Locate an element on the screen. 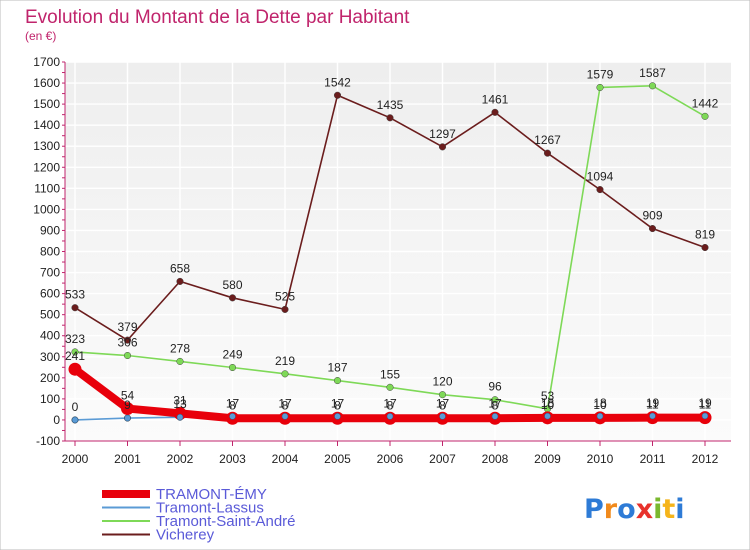 This screenshot has height=550, width=750. chart-subtitle: (en €) is located at coordinates (40, 36).